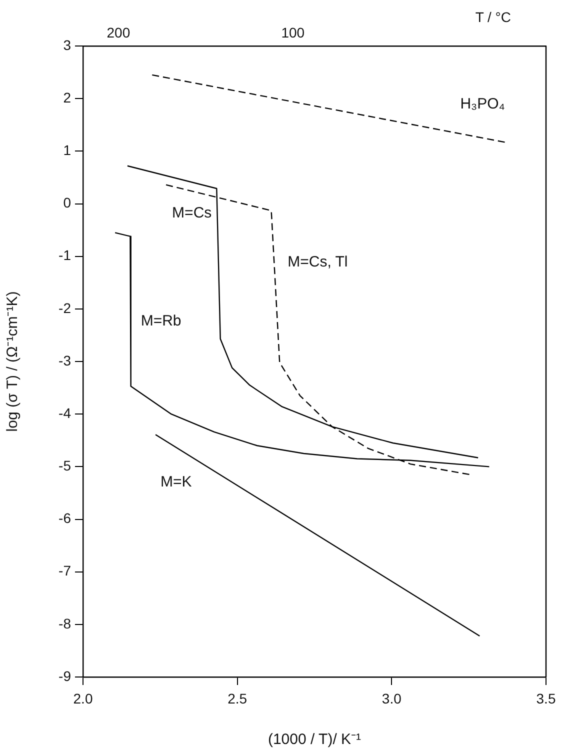 Image resolution: width=563 pixels, height=753 pixels. I want to click on y-tick-label: -6, so click(65, 518).